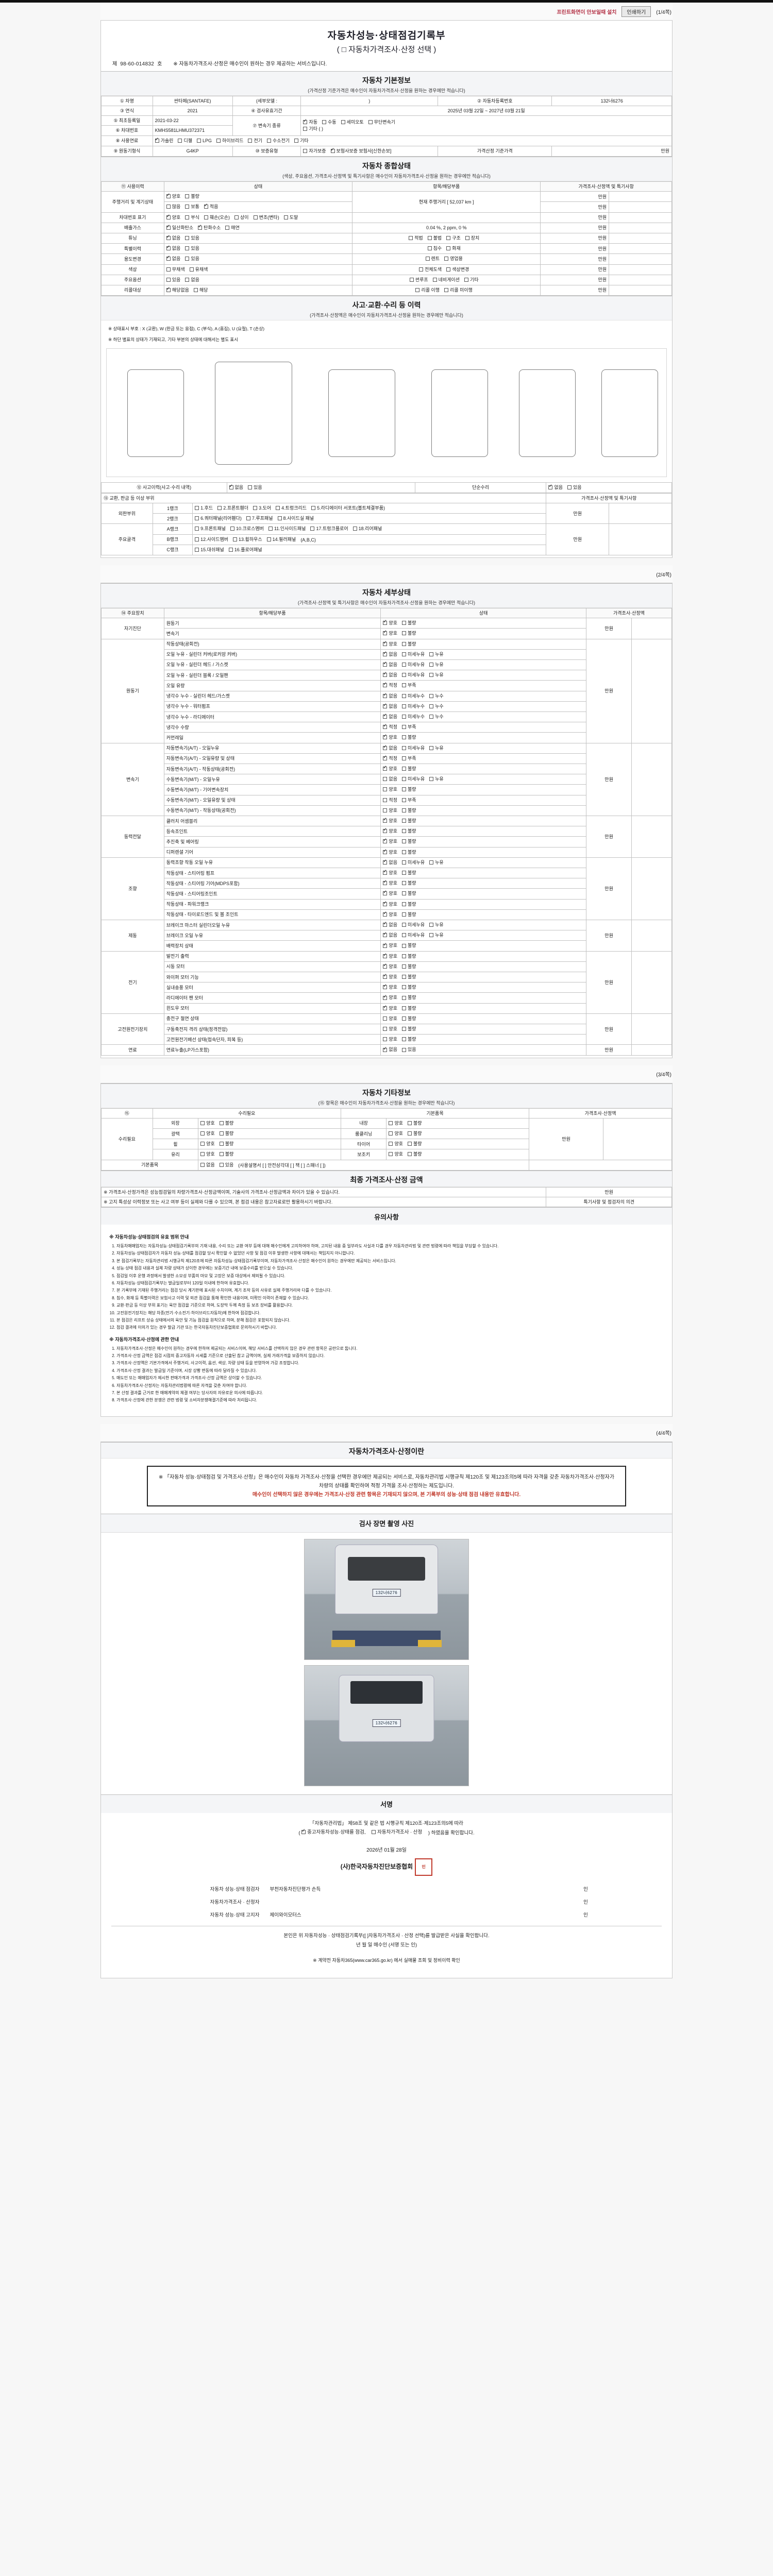 The height and width of the screenshot is (2576, 773). Describe the element at coordinates (175, 269) in the screenshot. I see `state-option: 무채색` at that location.